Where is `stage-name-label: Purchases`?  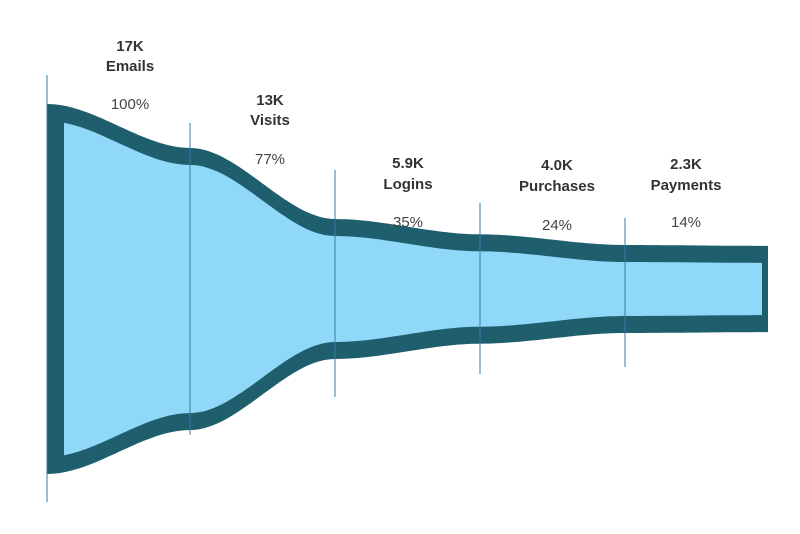
stage-name-label: Purchases is located at coordinates (557, 186).